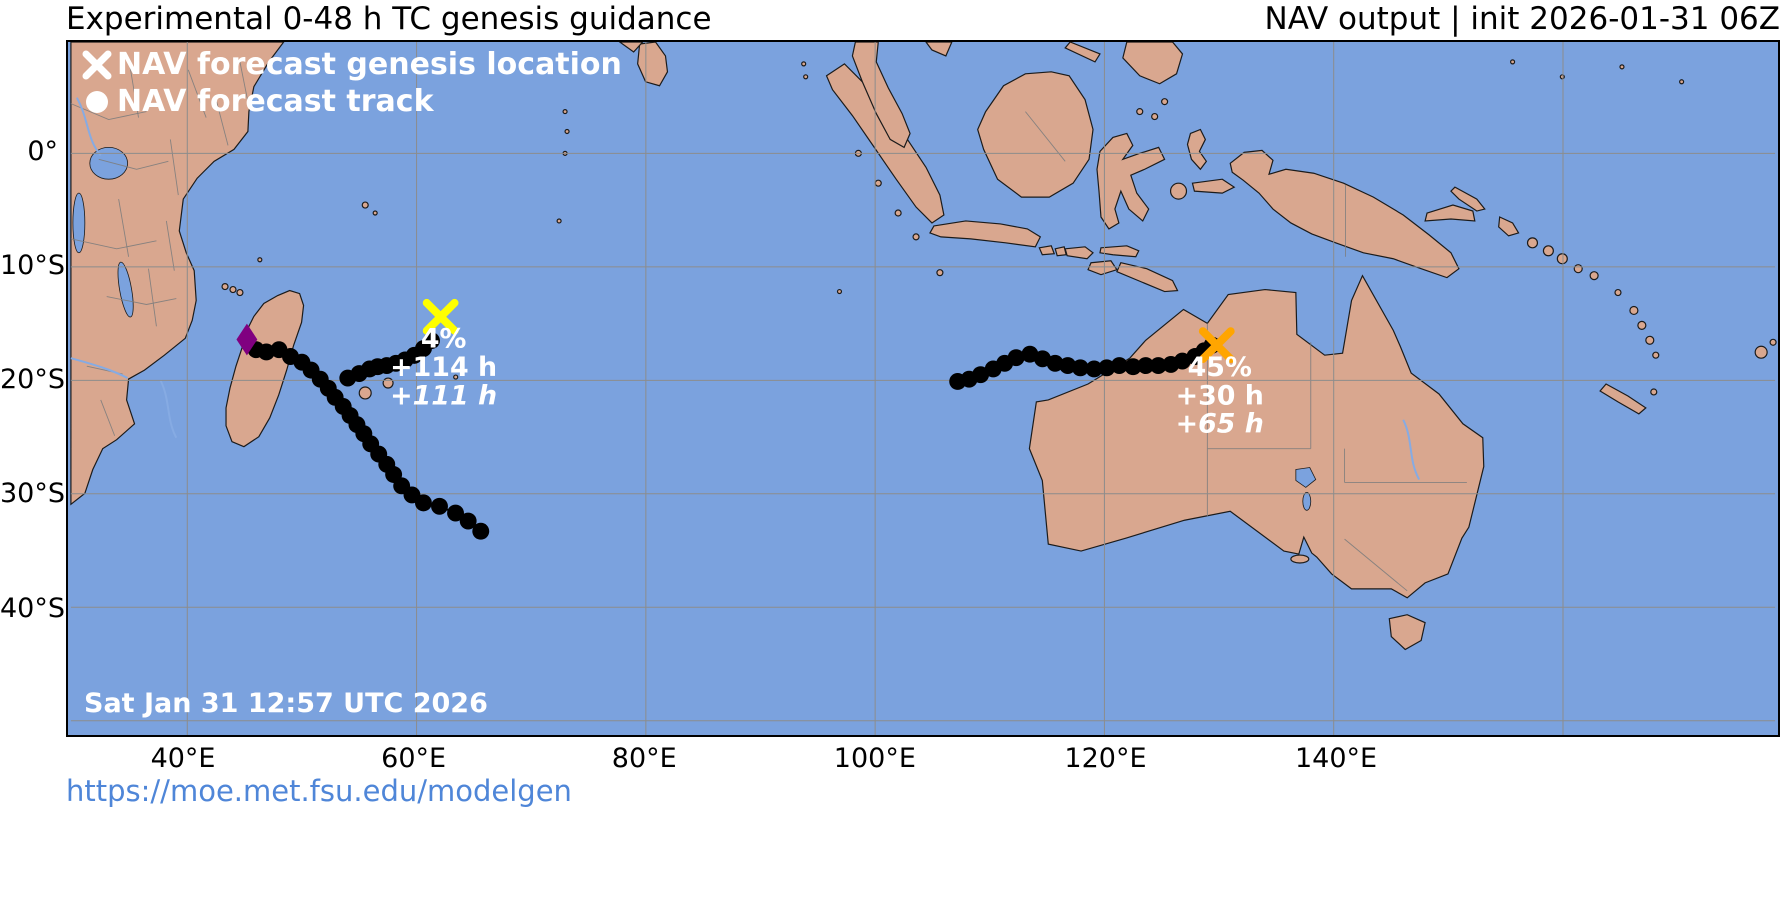  What do you see at coordinates (1035, 134) in the screenshot?
I see `borneo` at bounding box center [1035, 134].